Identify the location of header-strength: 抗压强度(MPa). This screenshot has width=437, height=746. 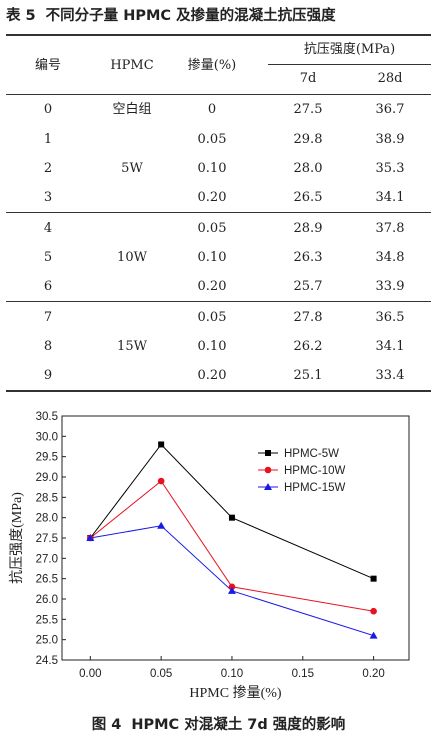
(349, 49).